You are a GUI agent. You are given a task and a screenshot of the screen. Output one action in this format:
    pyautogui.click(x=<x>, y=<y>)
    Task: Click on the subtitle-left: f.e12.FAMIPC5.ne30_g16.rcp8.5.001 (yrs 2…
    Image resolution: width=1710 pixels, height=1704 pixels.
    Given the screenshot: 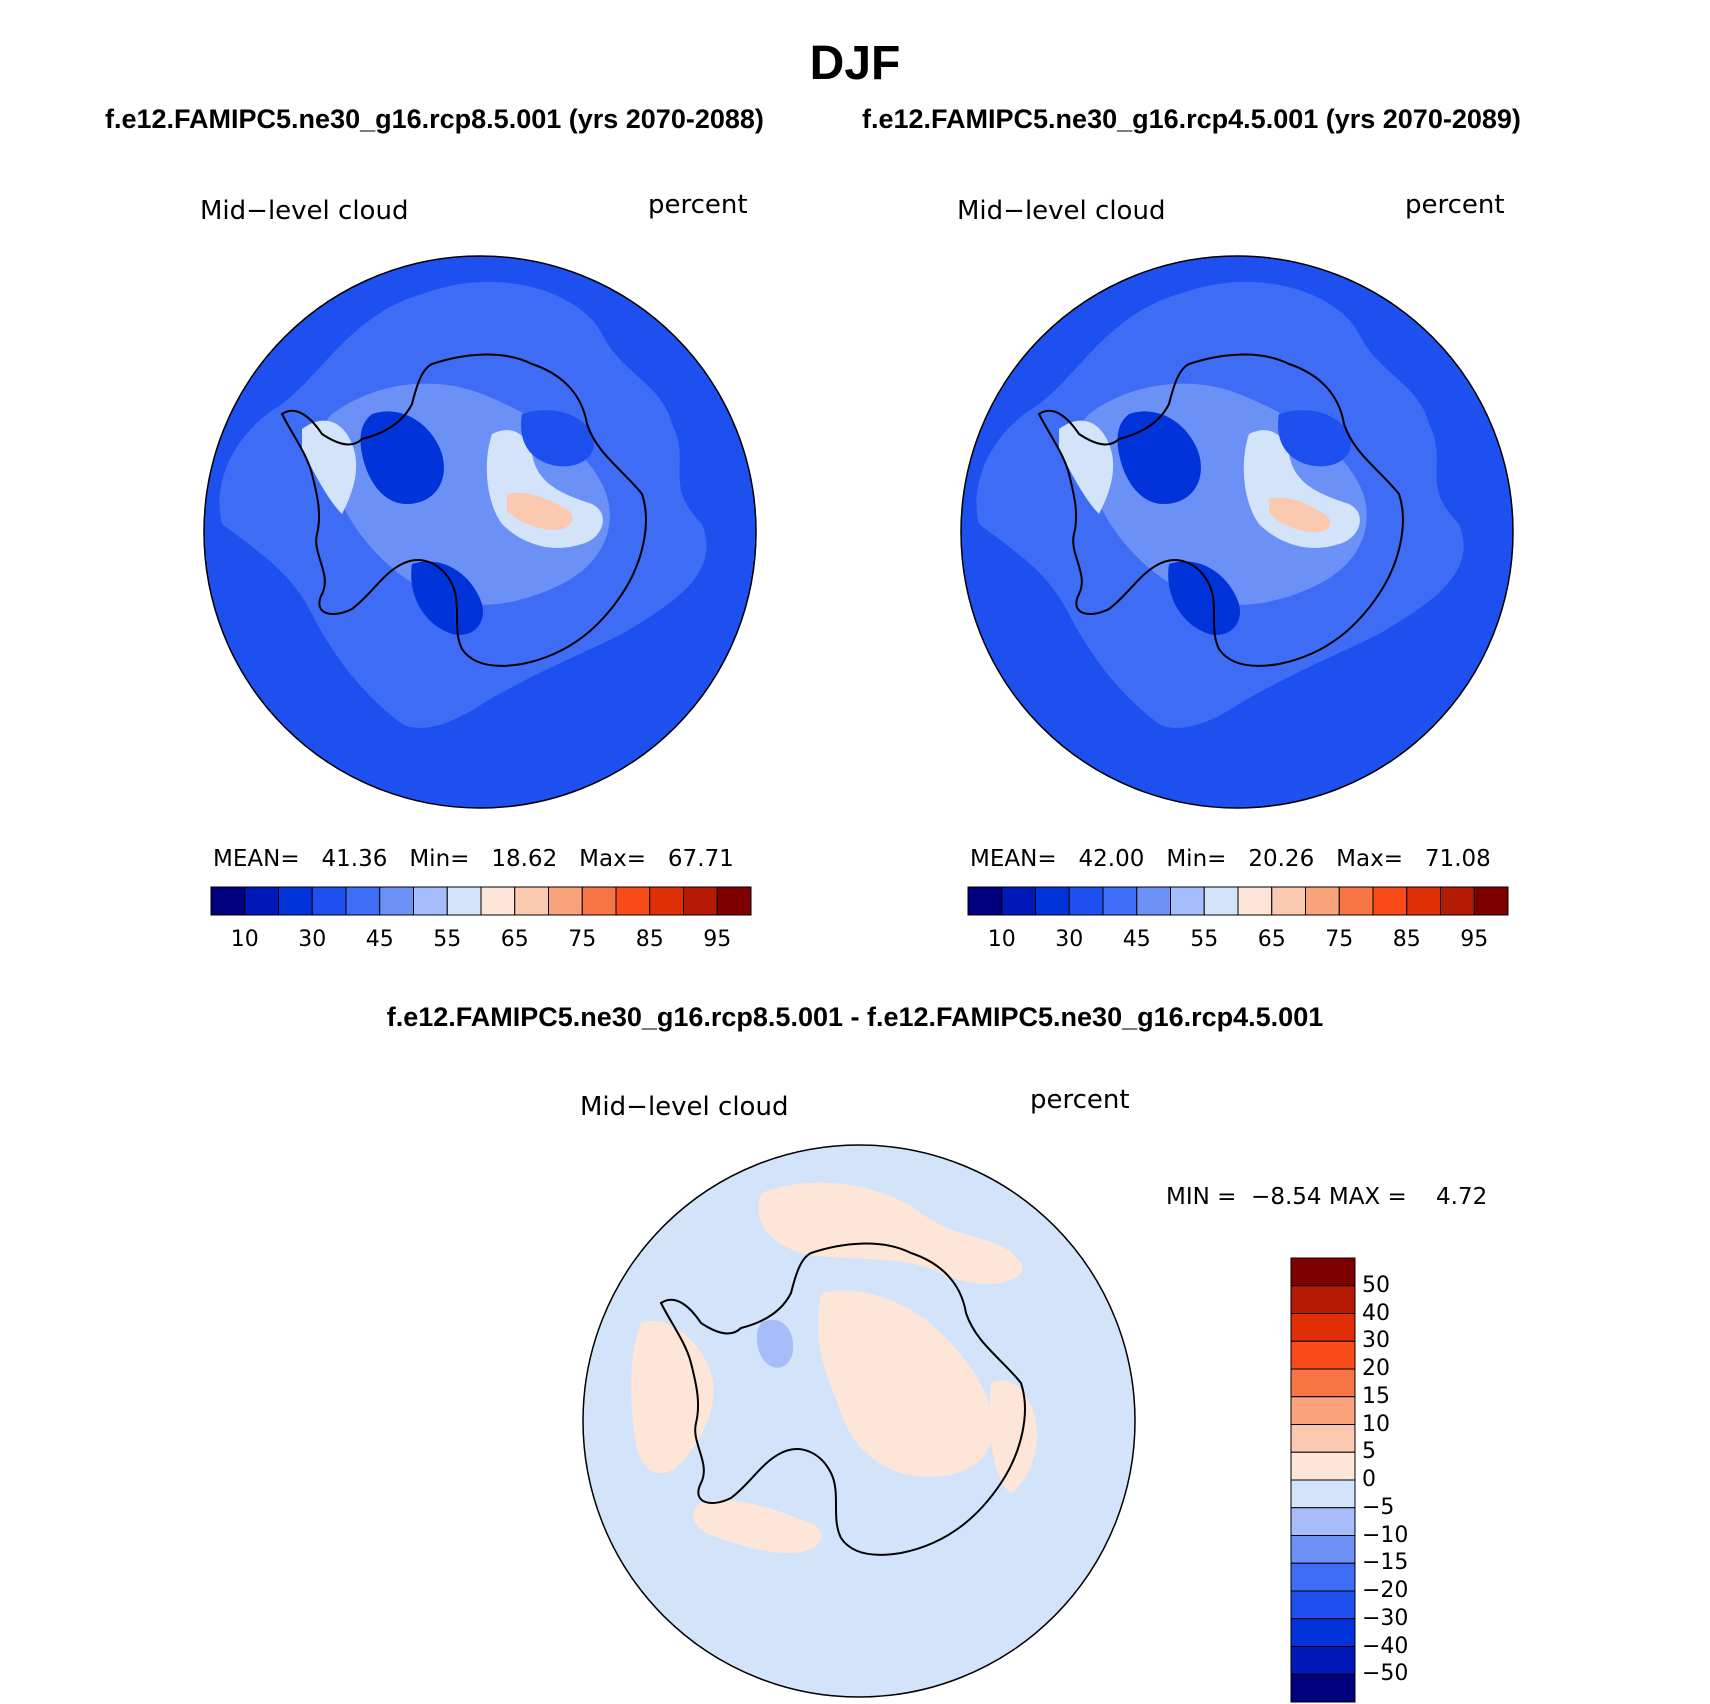 What is the action you would take?
    pyautogui.click(x=434, y=119)
    